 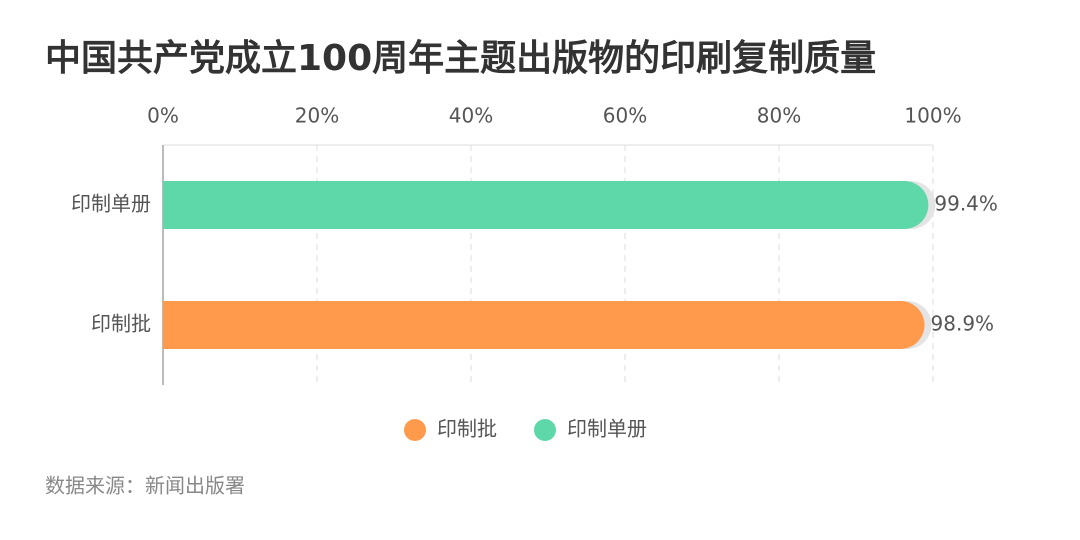 I want to click on x-tick-label: 40%, so click(x=471, y=116).